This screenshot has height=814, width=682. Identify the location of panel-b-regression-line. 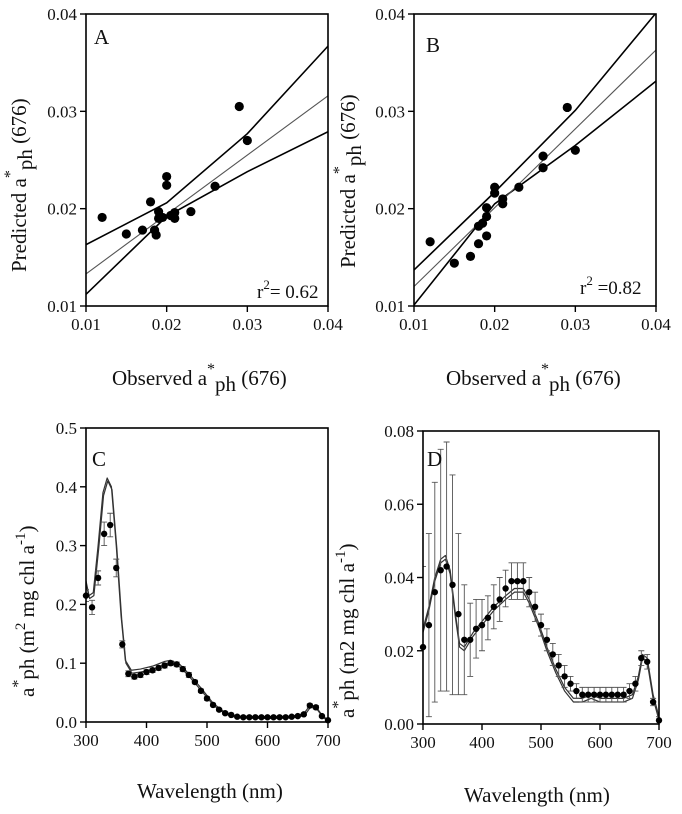
(535, 168).